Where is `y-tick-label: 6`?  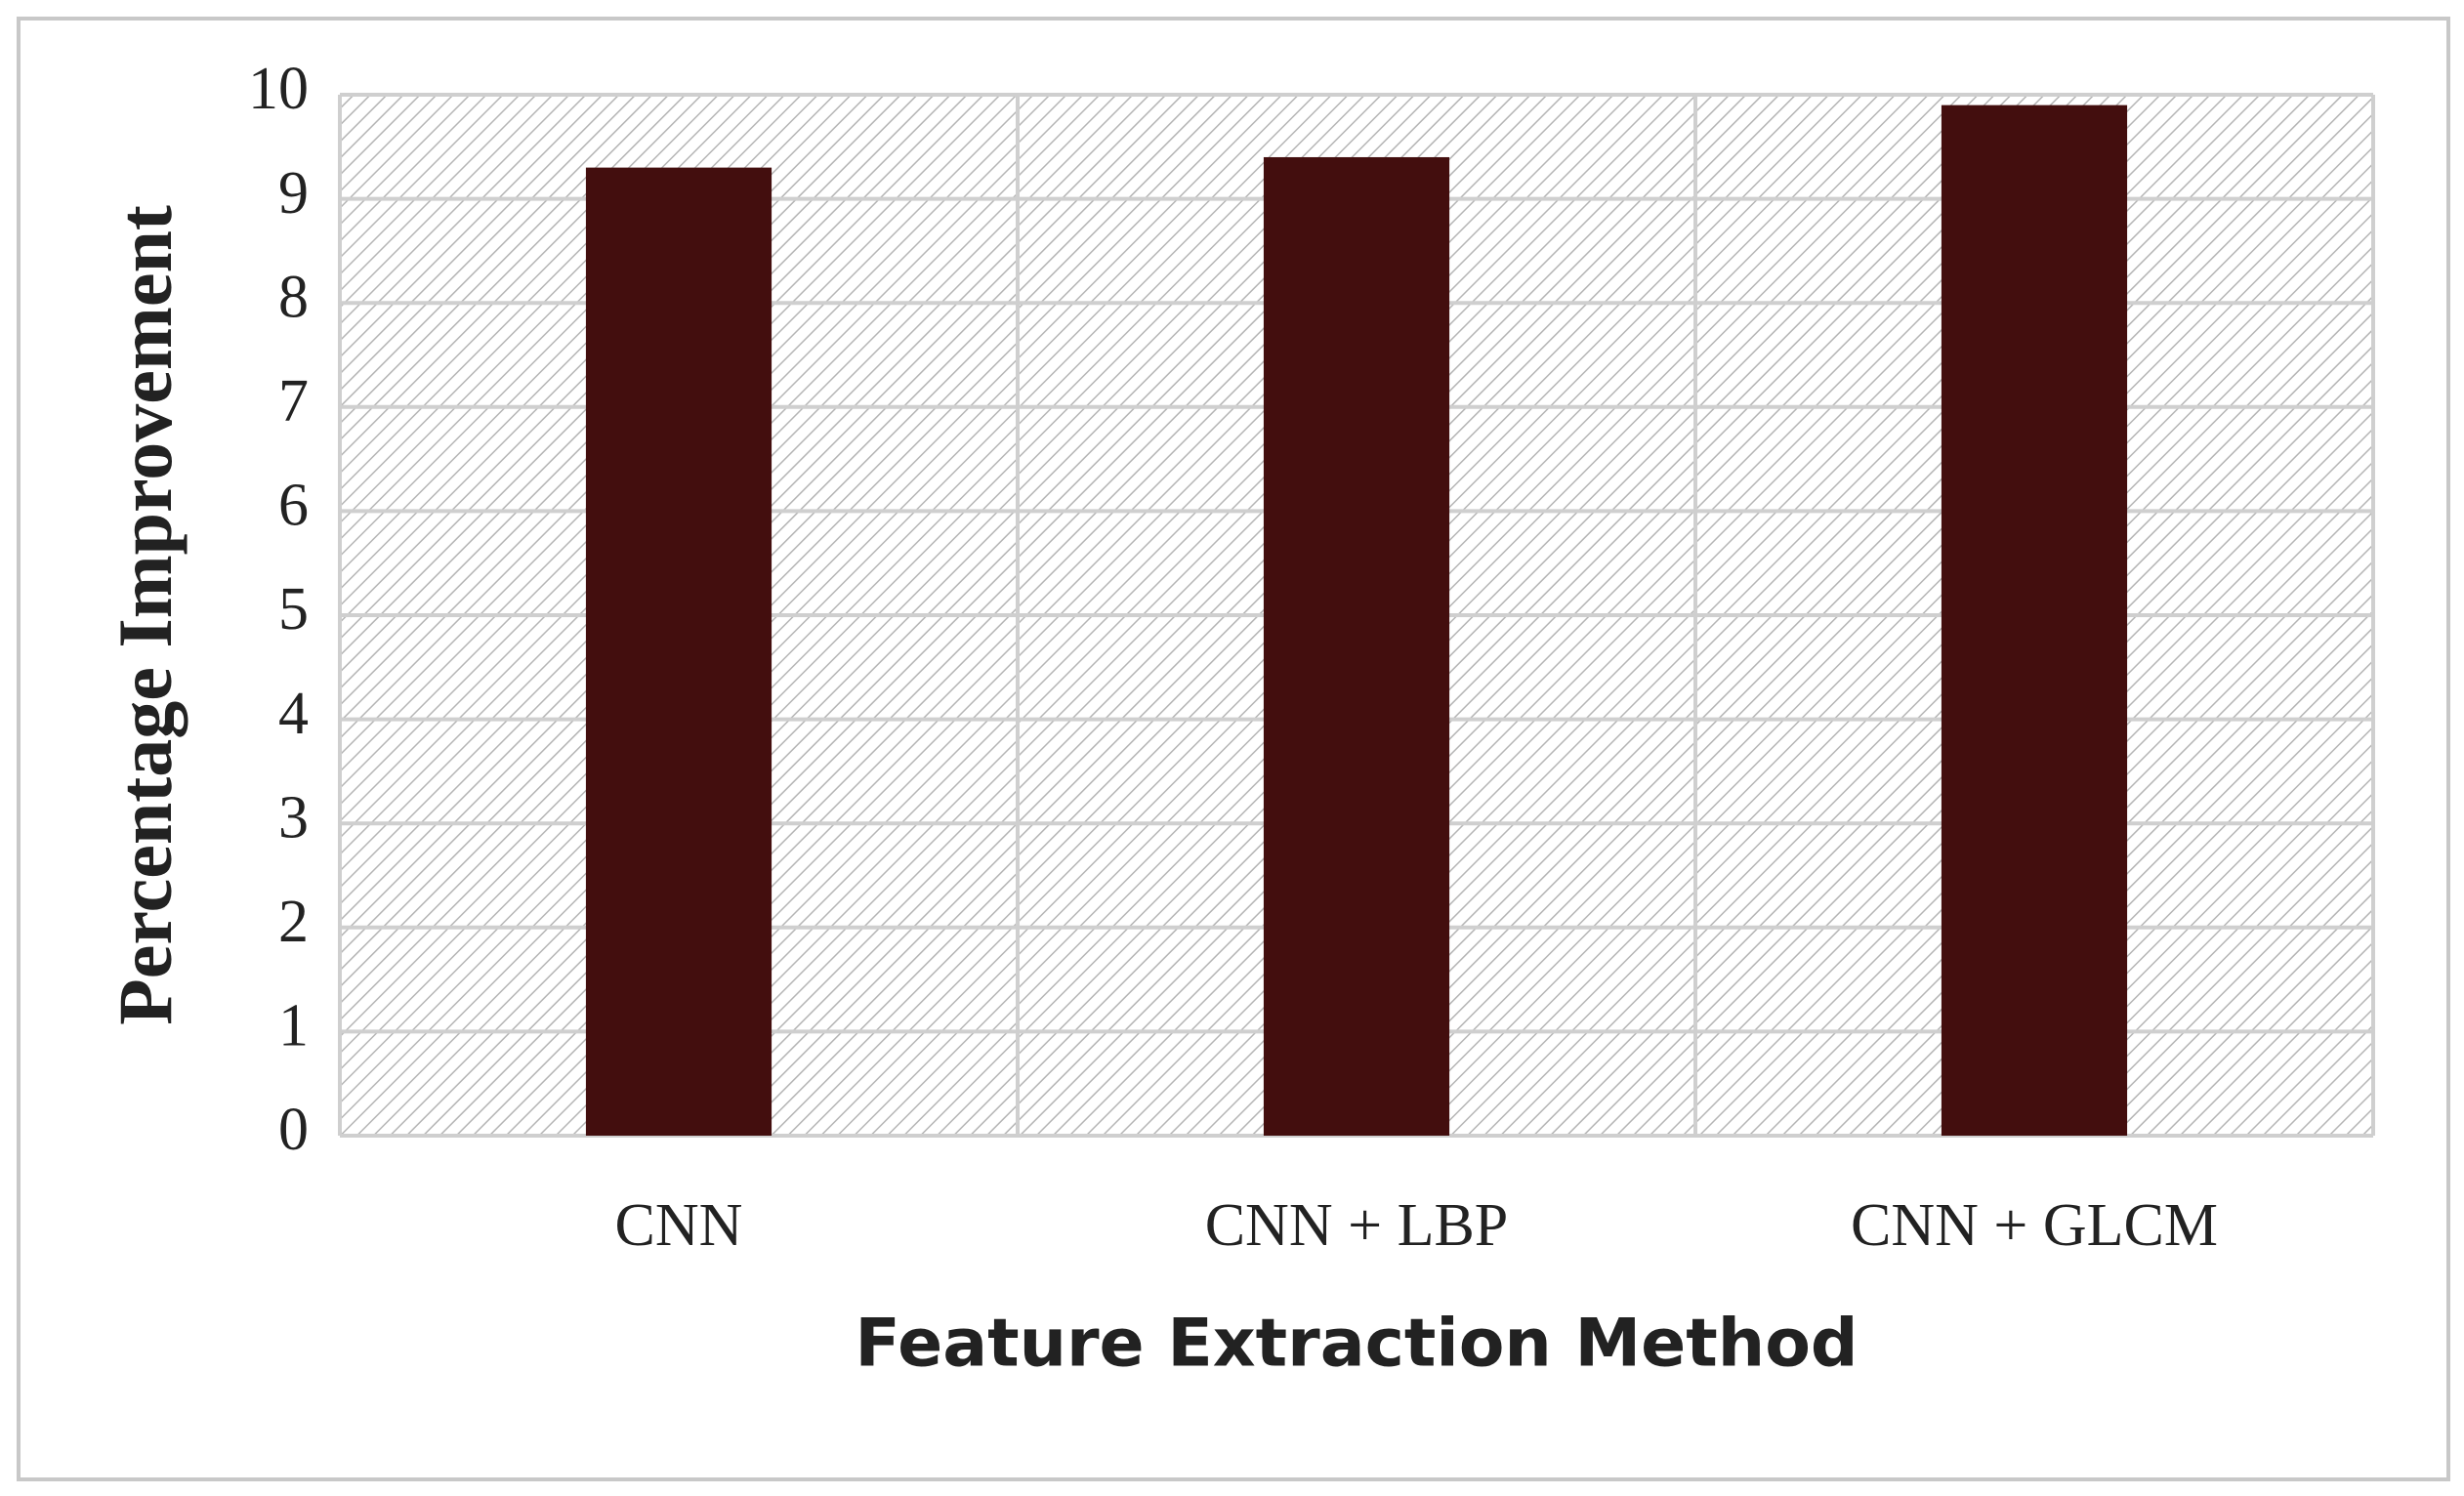
y-tick-label: 6 is located at coordinates (294, 506).